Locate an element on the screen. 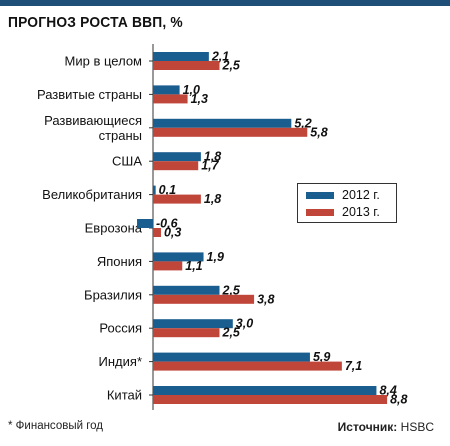  bar-2012-япония is located at coordinates (178, 257).